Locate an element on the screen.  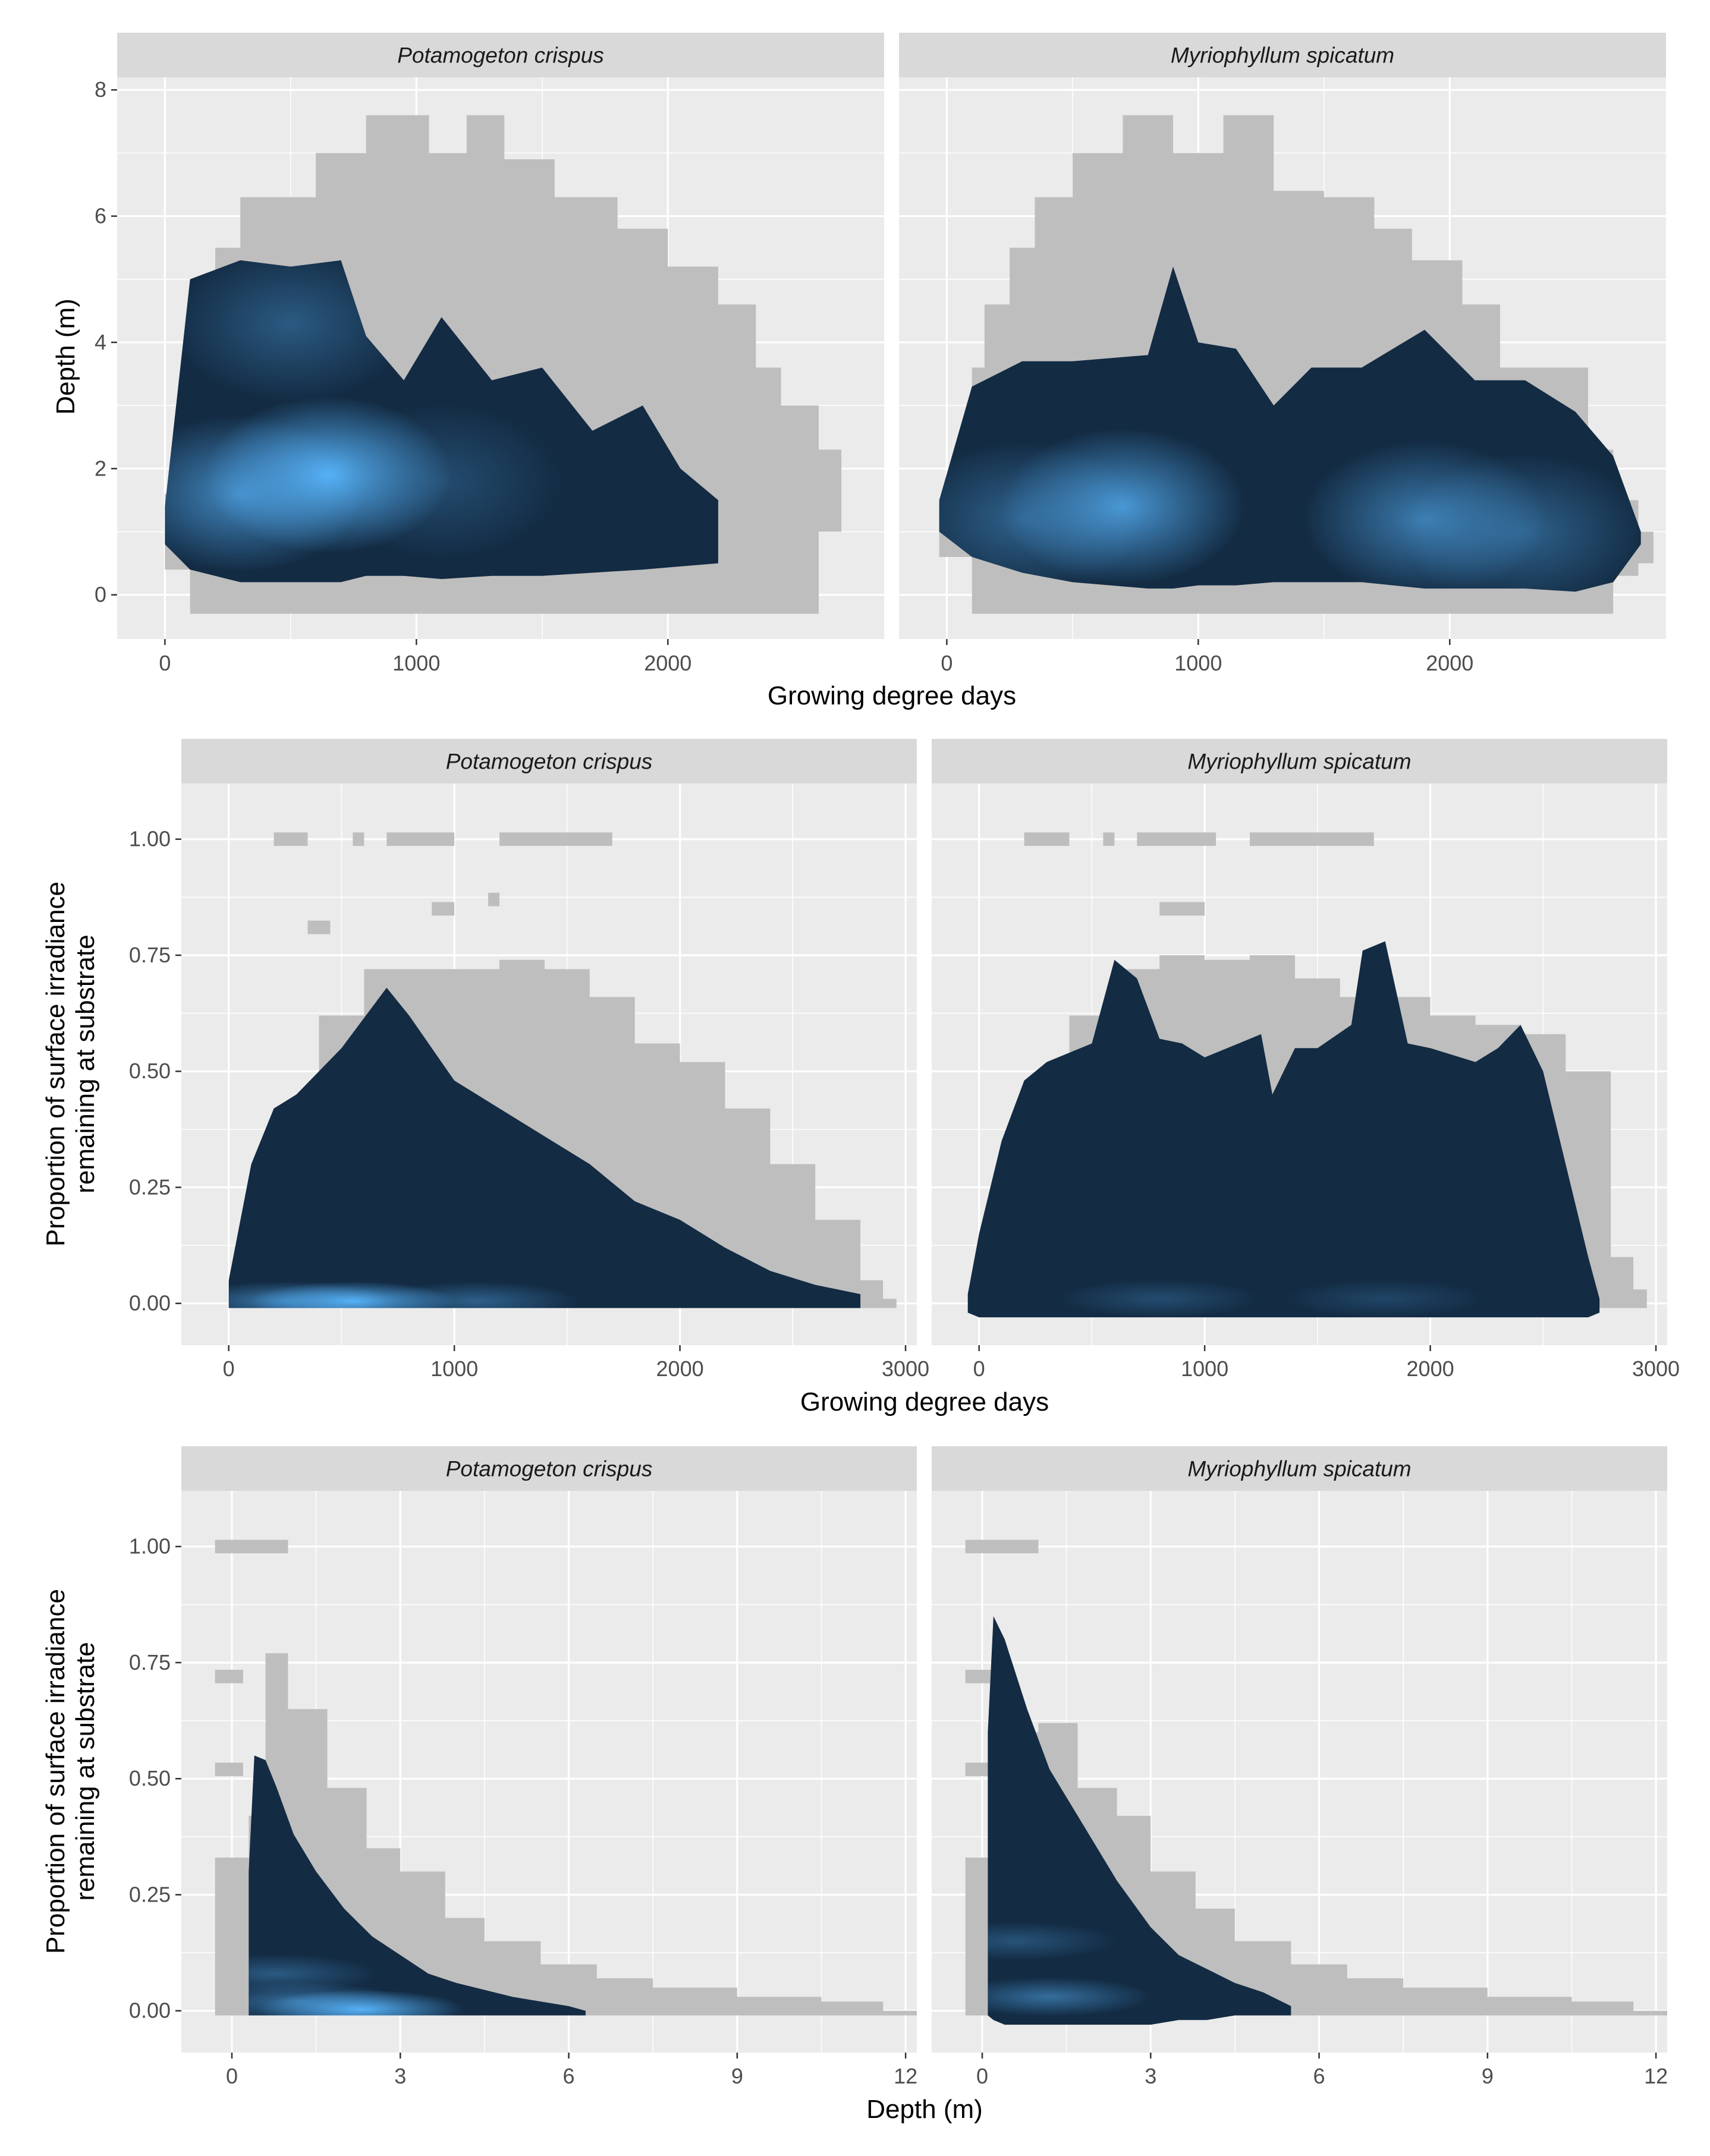
y-axis-title: Depth (m) is located at coordinates (65, 356).